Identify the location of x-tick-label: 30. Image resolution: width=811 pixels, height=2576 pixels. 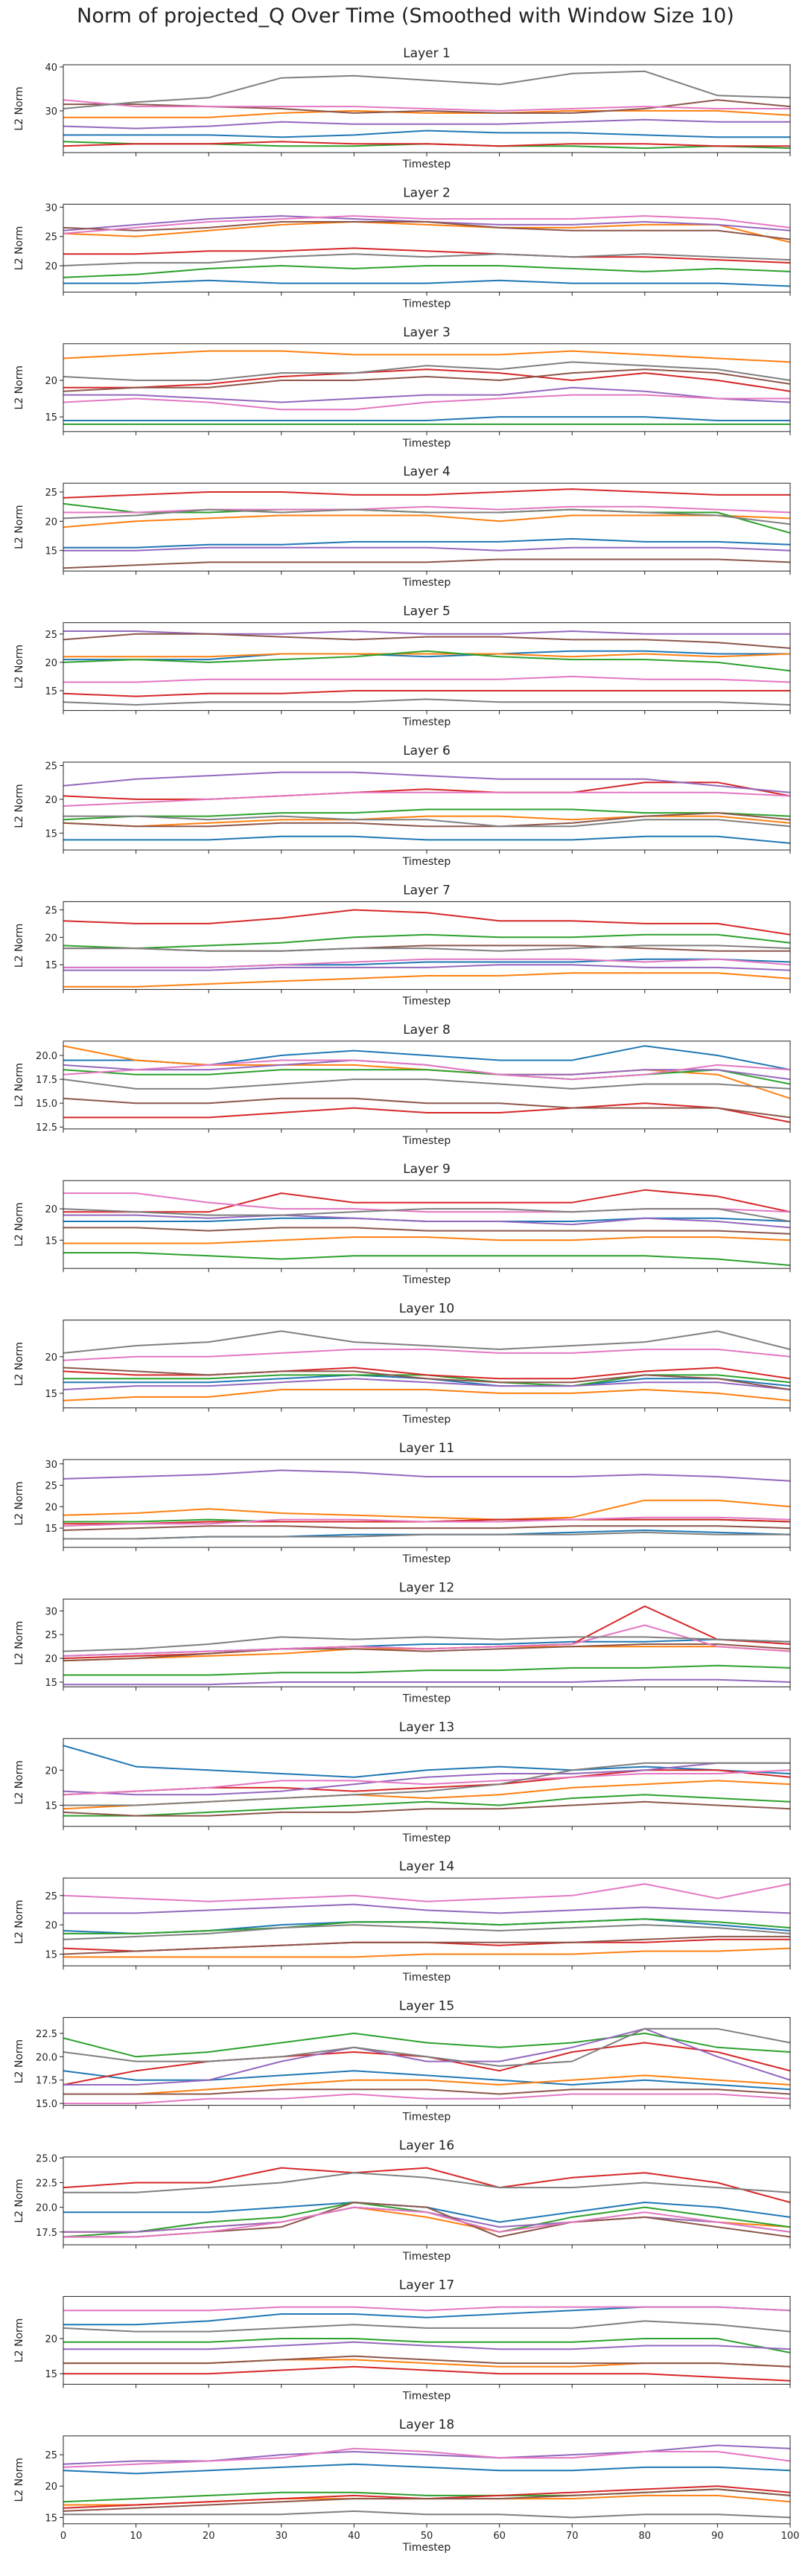
(282, 2536).